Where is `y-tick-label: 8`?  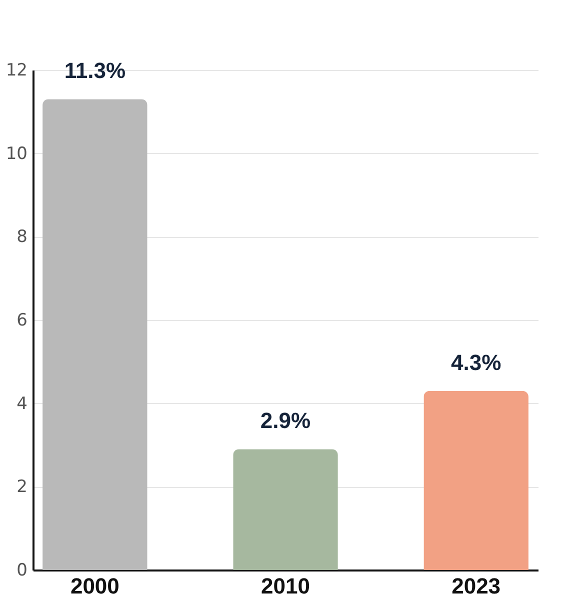
y-tick-label: 8 is located at coordinates (22, 237).